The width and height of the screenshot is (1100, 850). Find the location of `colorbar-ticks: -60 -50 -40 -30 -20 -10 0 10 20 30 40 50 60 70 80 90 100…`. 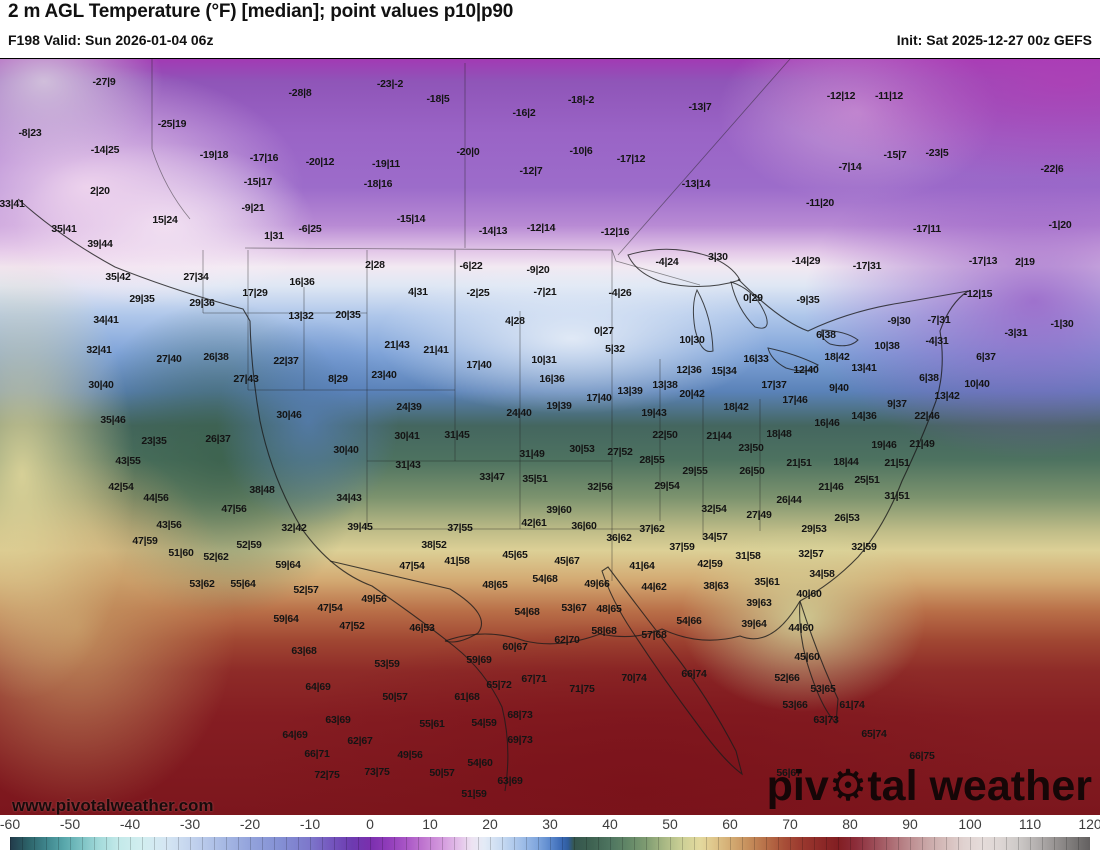

colorbar-ticks: -60 -50 -40 -30 -20 -10 0 10 20 30 40 50 60 70 80 90 100… is located at coordinates (550, 825).